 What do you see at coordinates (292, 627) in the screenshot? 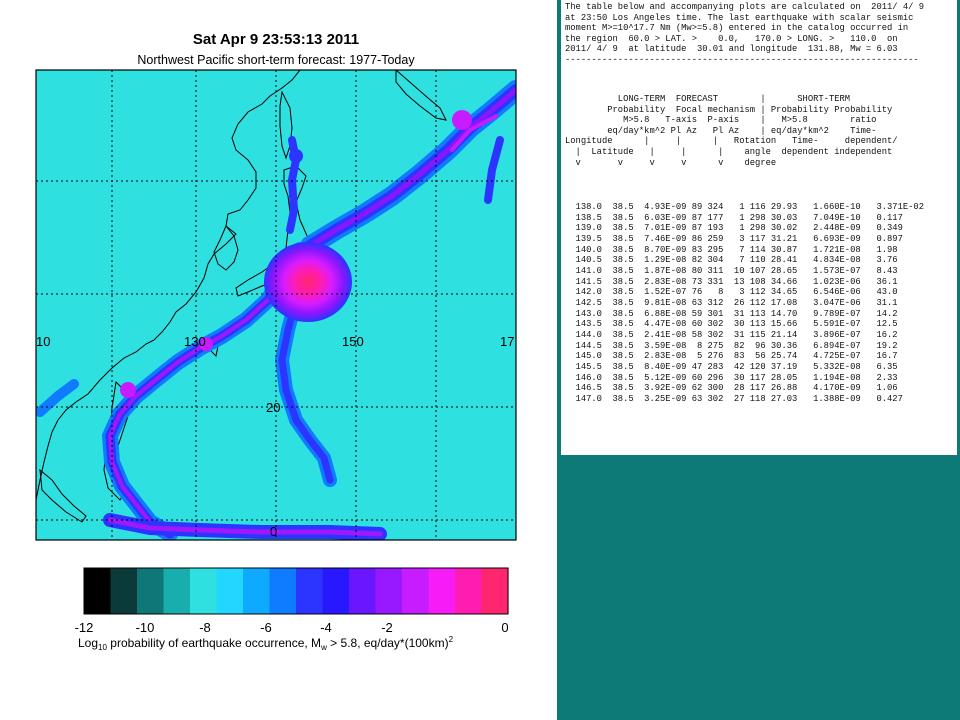
I see `colorbar-ticks: -12 -10 -8 -6 -4 -2 0` at bounding box center [292, 627].